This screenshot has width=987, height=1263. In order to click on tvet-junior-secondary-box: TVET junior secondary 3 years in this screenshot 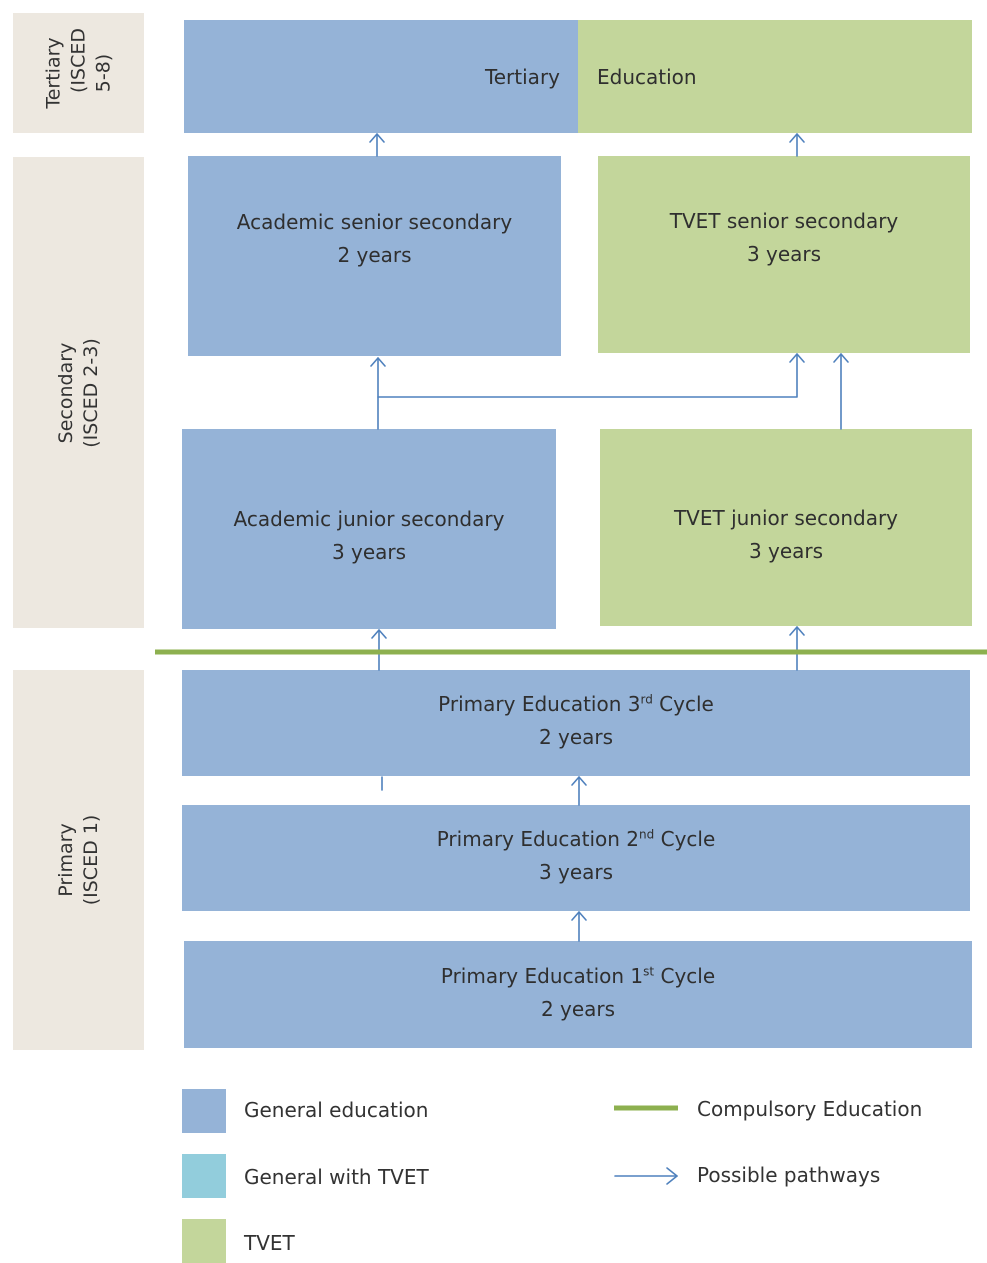, I will do `click(786, 527)`.